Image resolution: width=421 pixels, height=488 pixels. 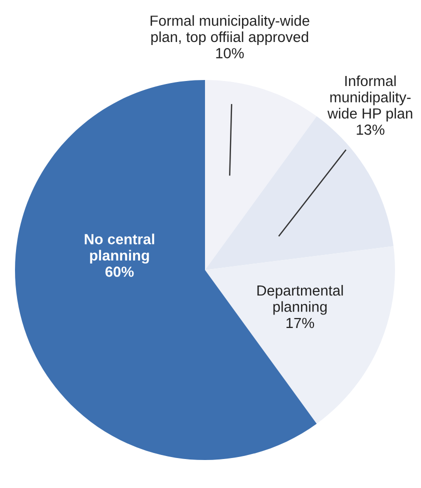 I want to click on data-label: 17%, so click(x=300, y=323).